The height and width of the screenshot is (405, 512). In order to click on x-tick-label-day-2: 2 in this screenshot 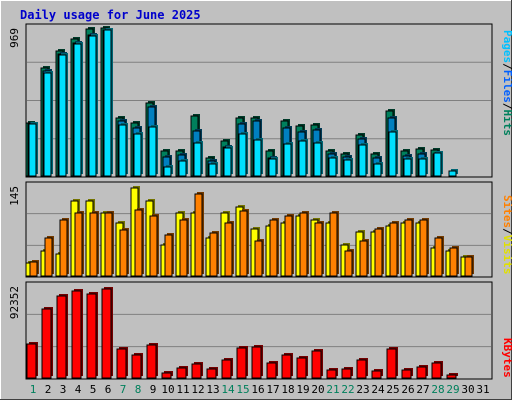, I will do `click(48, 389)`.